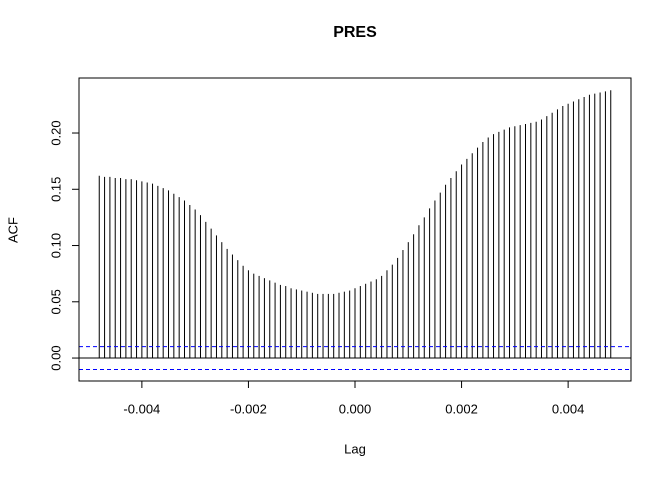 The width and height of the screenshot is (672, 480). What do you see at coordinates (55, 245) in the screenshot?
I see `y-tick-label: 0.10` at bounding box center [55, 245].